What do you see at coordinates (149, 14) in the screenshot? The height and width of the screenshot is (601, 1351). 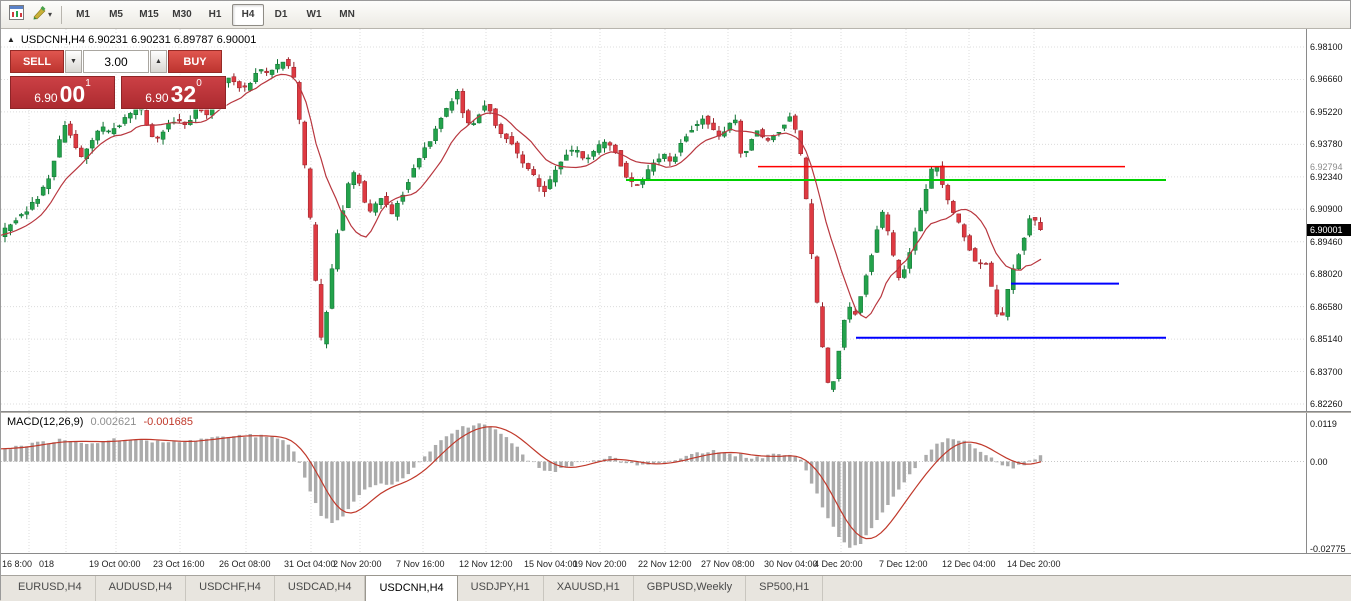 I see `timeframe-m15: M15` at bounding box center [149, 14].